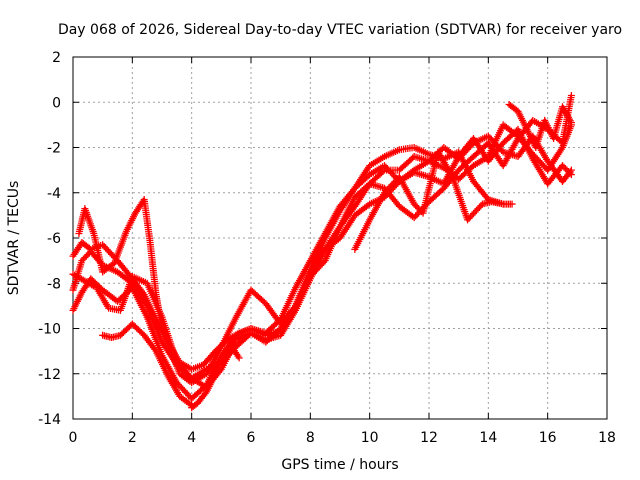  Describe the element at coordinates (342, 438) in the screenshot. I see `x-tick-labels: 0 2 4 6 8 10 12 14 16 18` at that location.